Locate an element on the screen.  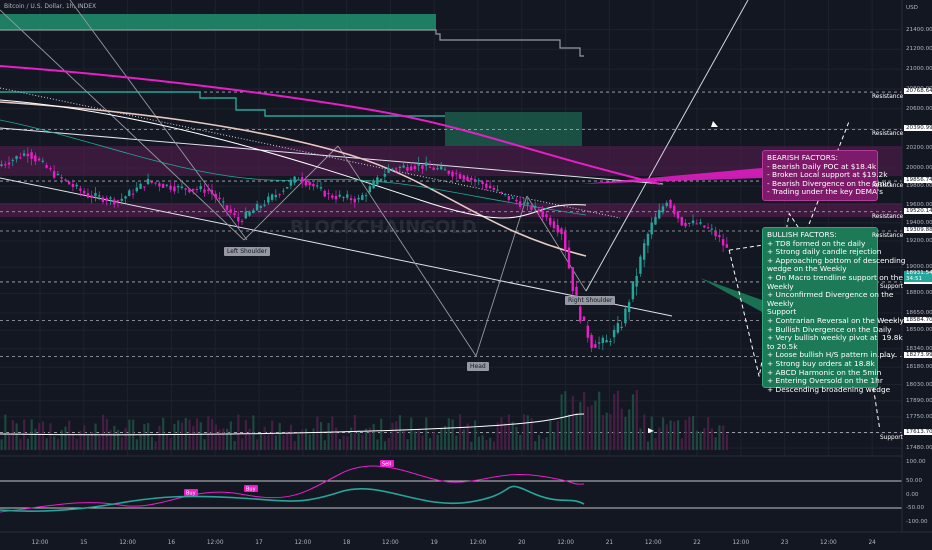
left-shoulder-label: Left Shoulder is located at coordinates (247, 251).